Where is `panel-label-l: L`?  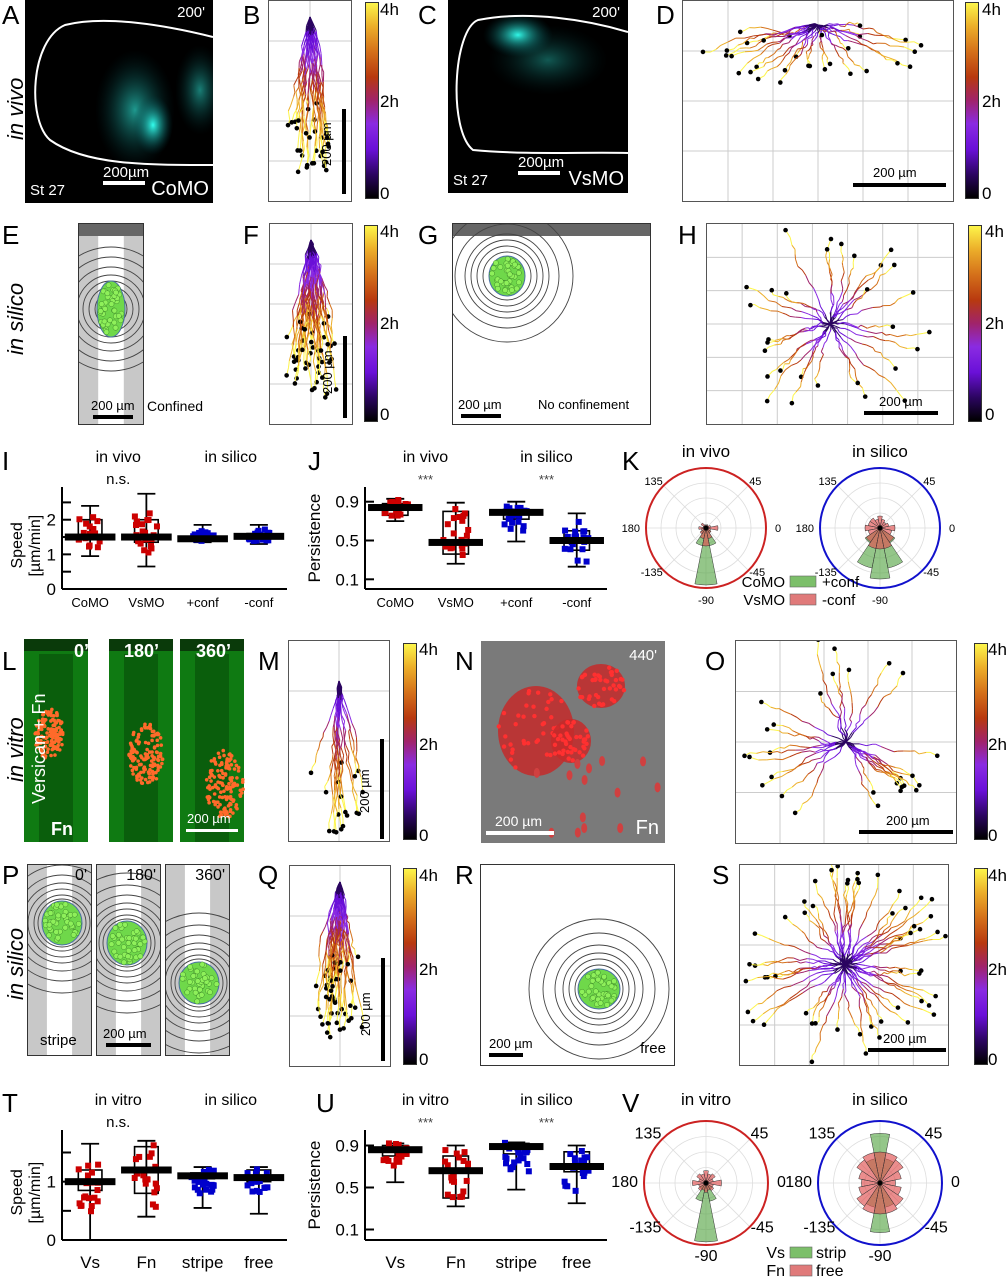 panel-label-l: L is located at coordinates (9, 661).